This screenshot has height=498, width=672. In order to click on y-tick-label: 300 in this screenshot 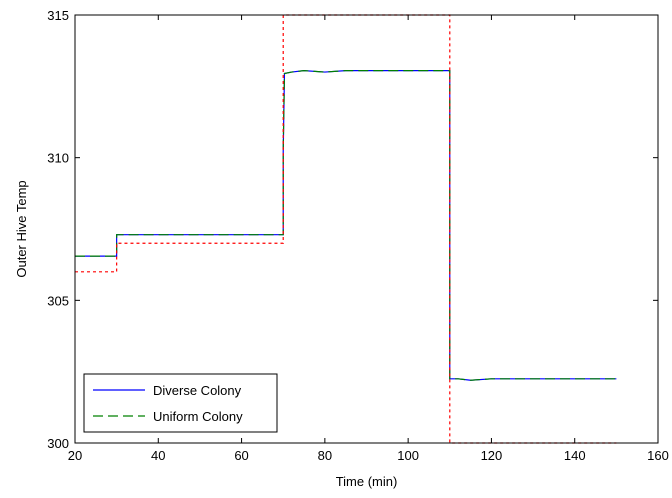, I will do `click(58, 443)`.